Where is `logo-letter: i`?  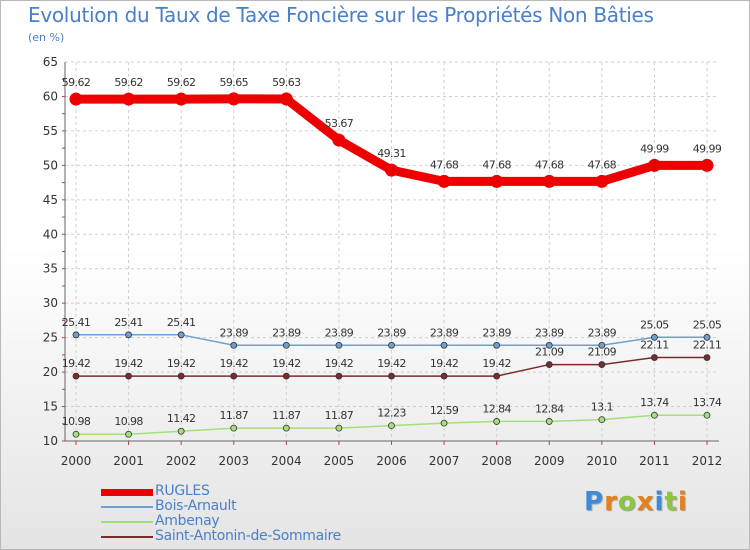 logo-letter: i is located at coordinates (659, 502).